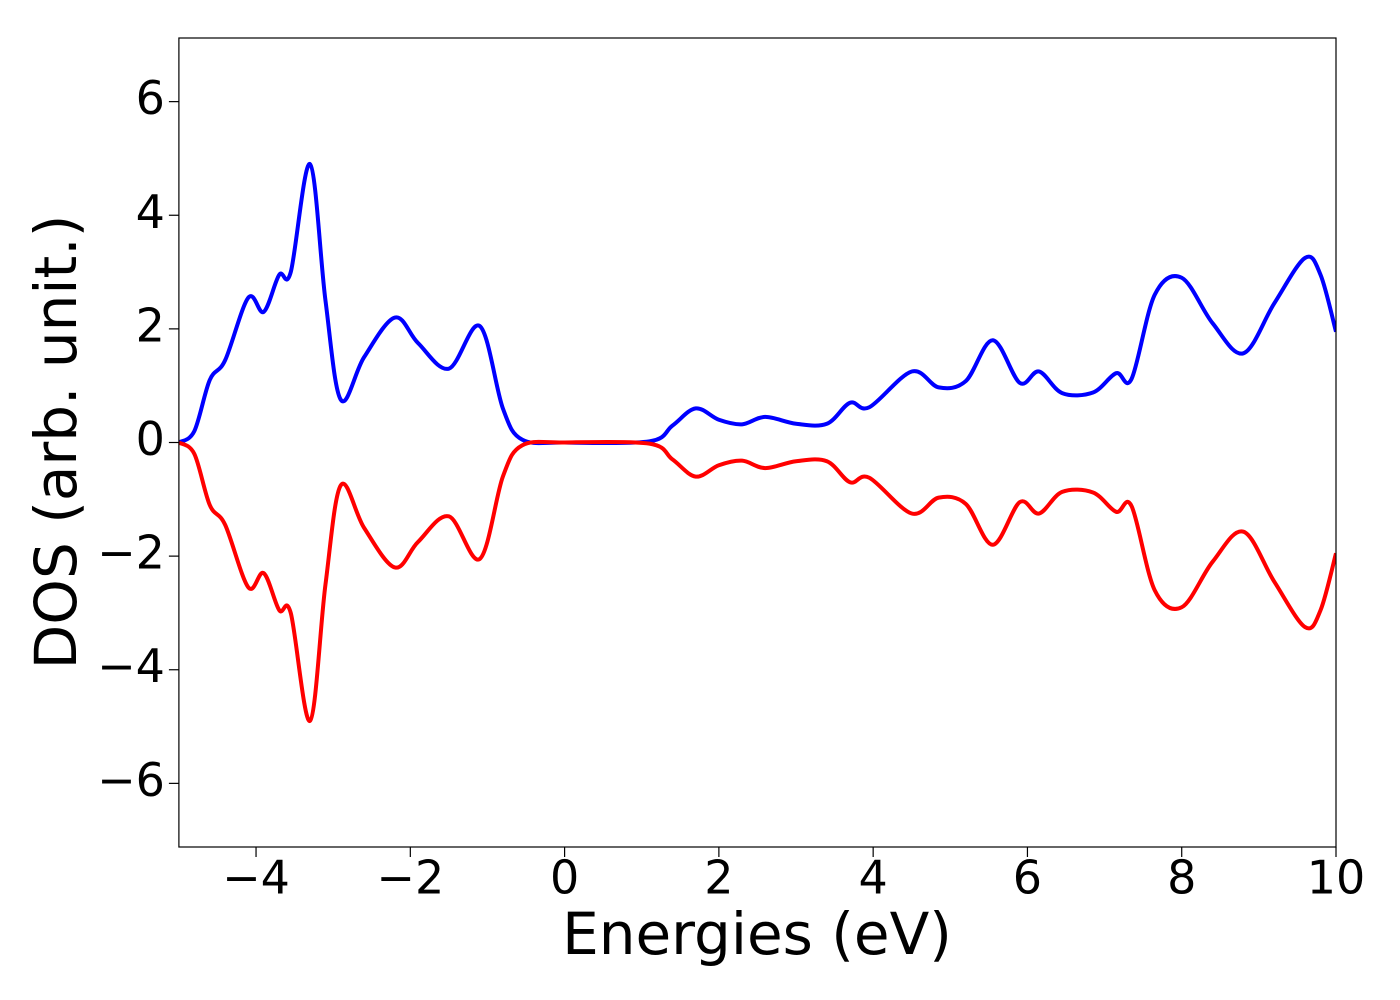  I want to click on y-tick-label: −2, so click(131, 553).